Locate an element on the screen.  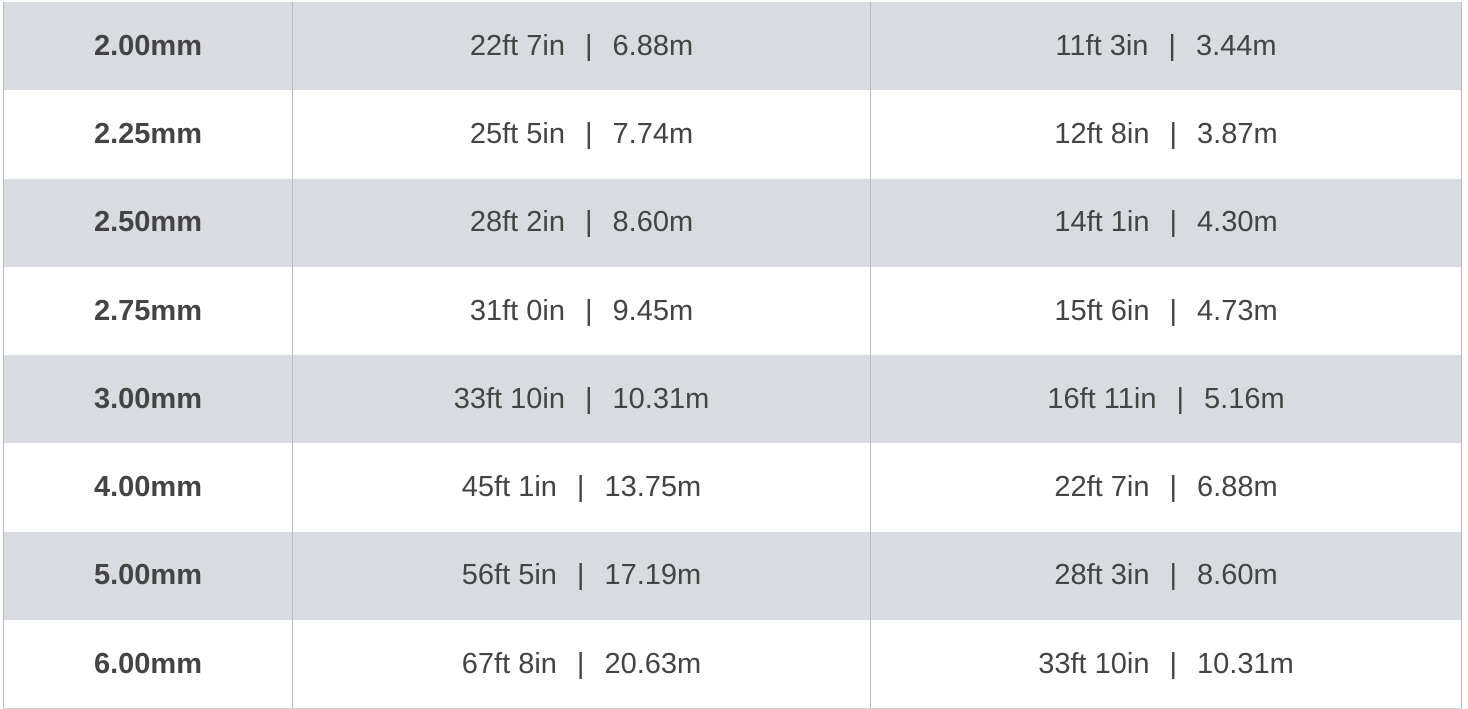
length-cell-a: 56ft 5in | 17.19m is located at coordinates (581, 576).